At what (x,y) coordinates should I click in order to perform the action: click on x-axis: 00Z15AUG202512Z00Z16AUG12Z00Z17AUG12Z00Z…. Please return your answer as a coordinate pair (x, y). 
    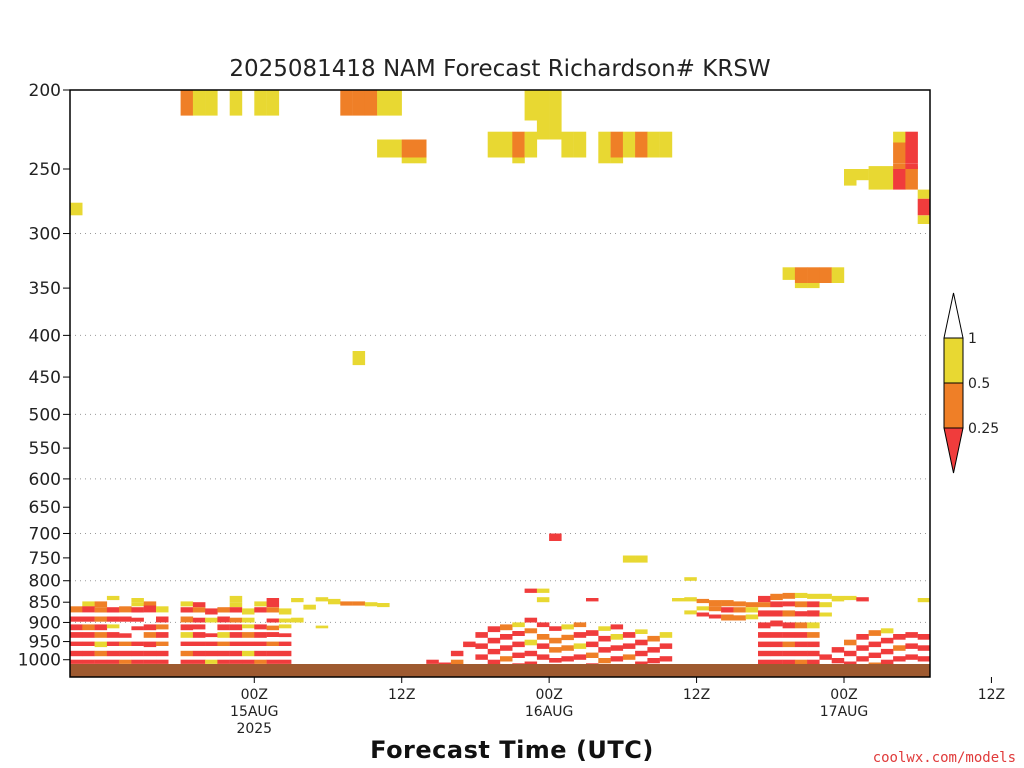
    Looking at the image, I should click on (617, 707).